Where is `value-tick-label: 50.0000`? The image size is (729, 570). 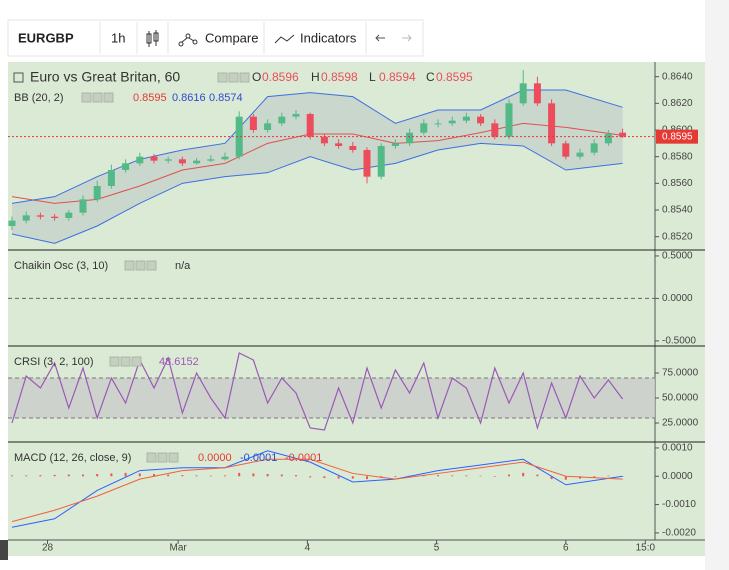
value-tick-label: 50.0000 is located at coordinates (680, 398).